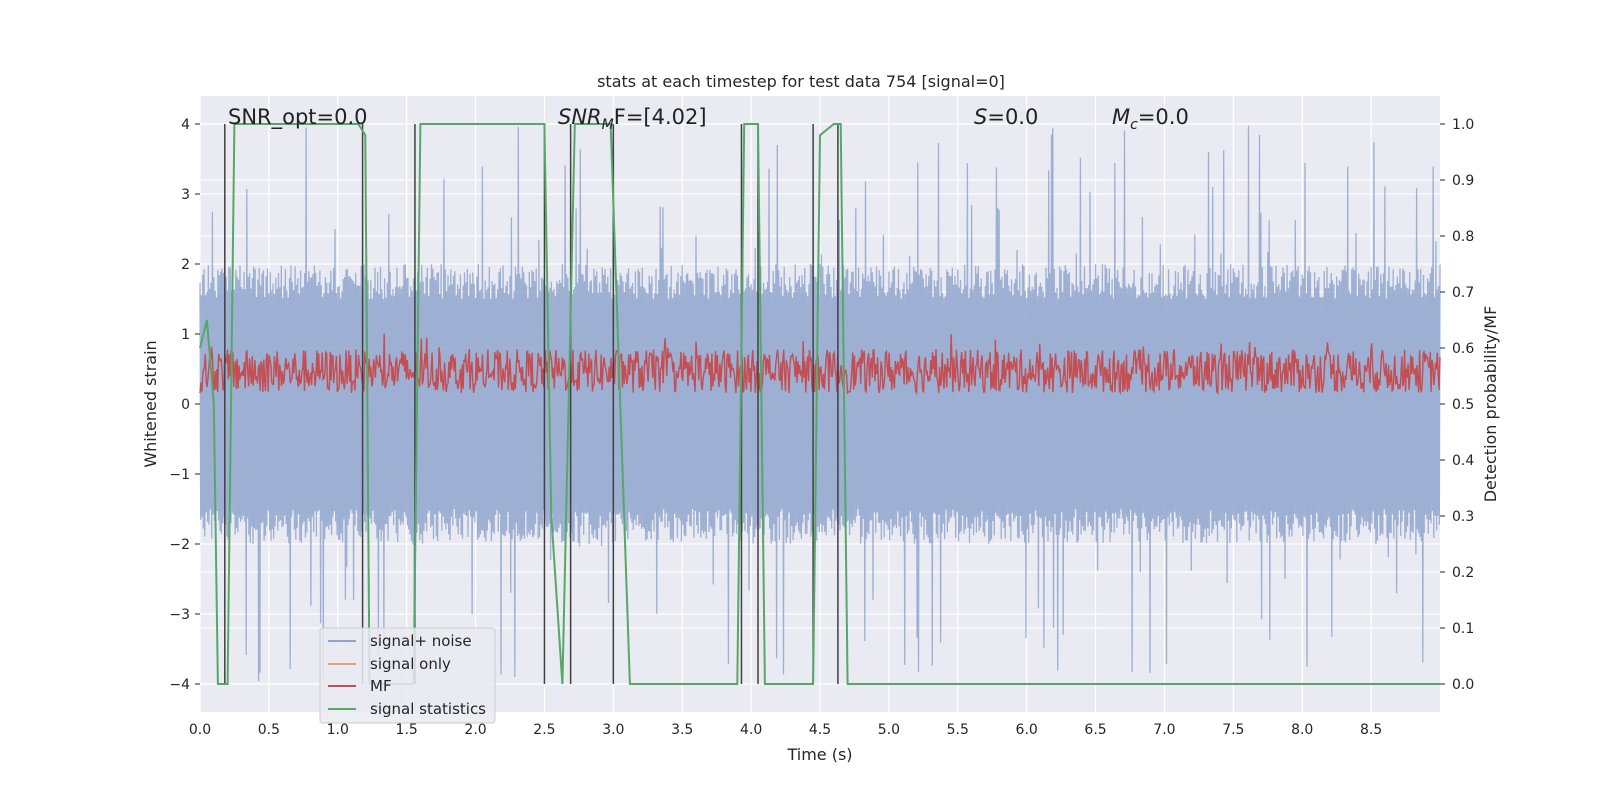  I want to click on legend-label-mf: MF, so click(381, 686).